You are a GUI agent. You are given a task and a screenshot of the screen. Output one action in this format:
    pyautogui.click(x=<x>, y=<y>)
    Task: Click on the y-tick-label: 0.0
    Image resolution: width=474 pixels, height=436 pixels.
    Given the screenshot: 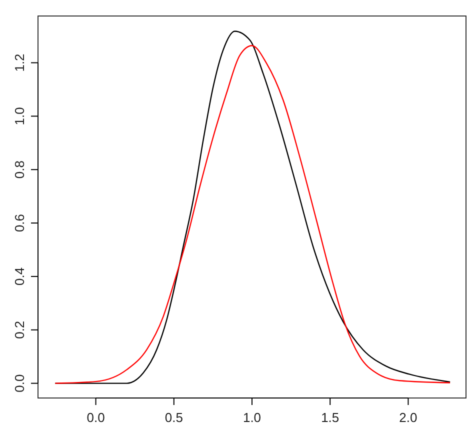 What is the action you would take?
    pyautogui.click(x=19, y=383)
    